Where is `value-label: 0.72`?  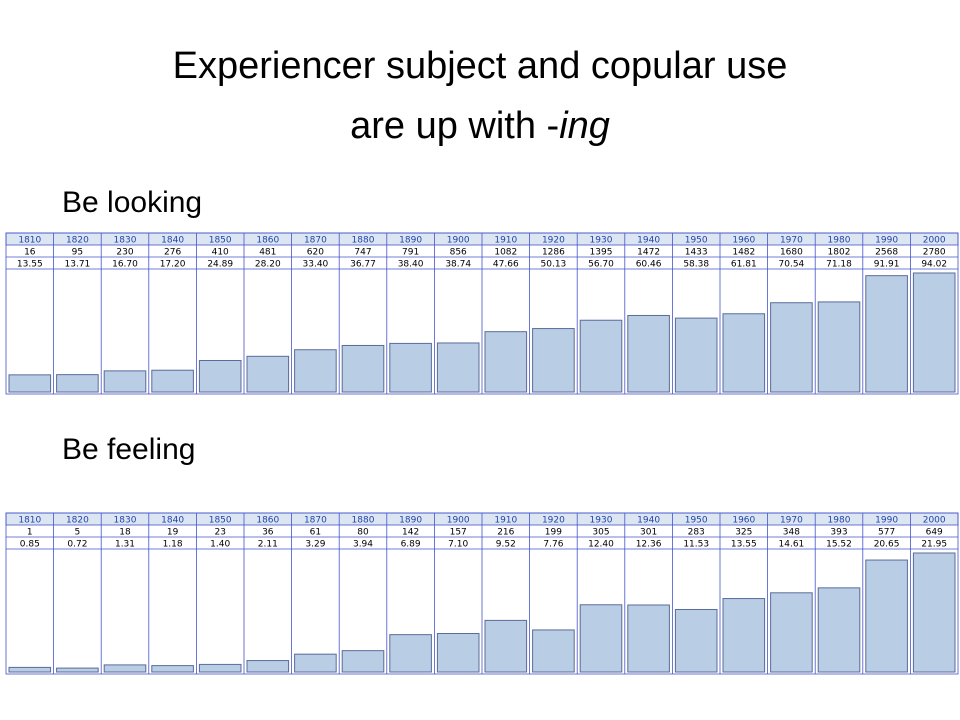 value-label: 0.72 is located at coordinates (77, 545).